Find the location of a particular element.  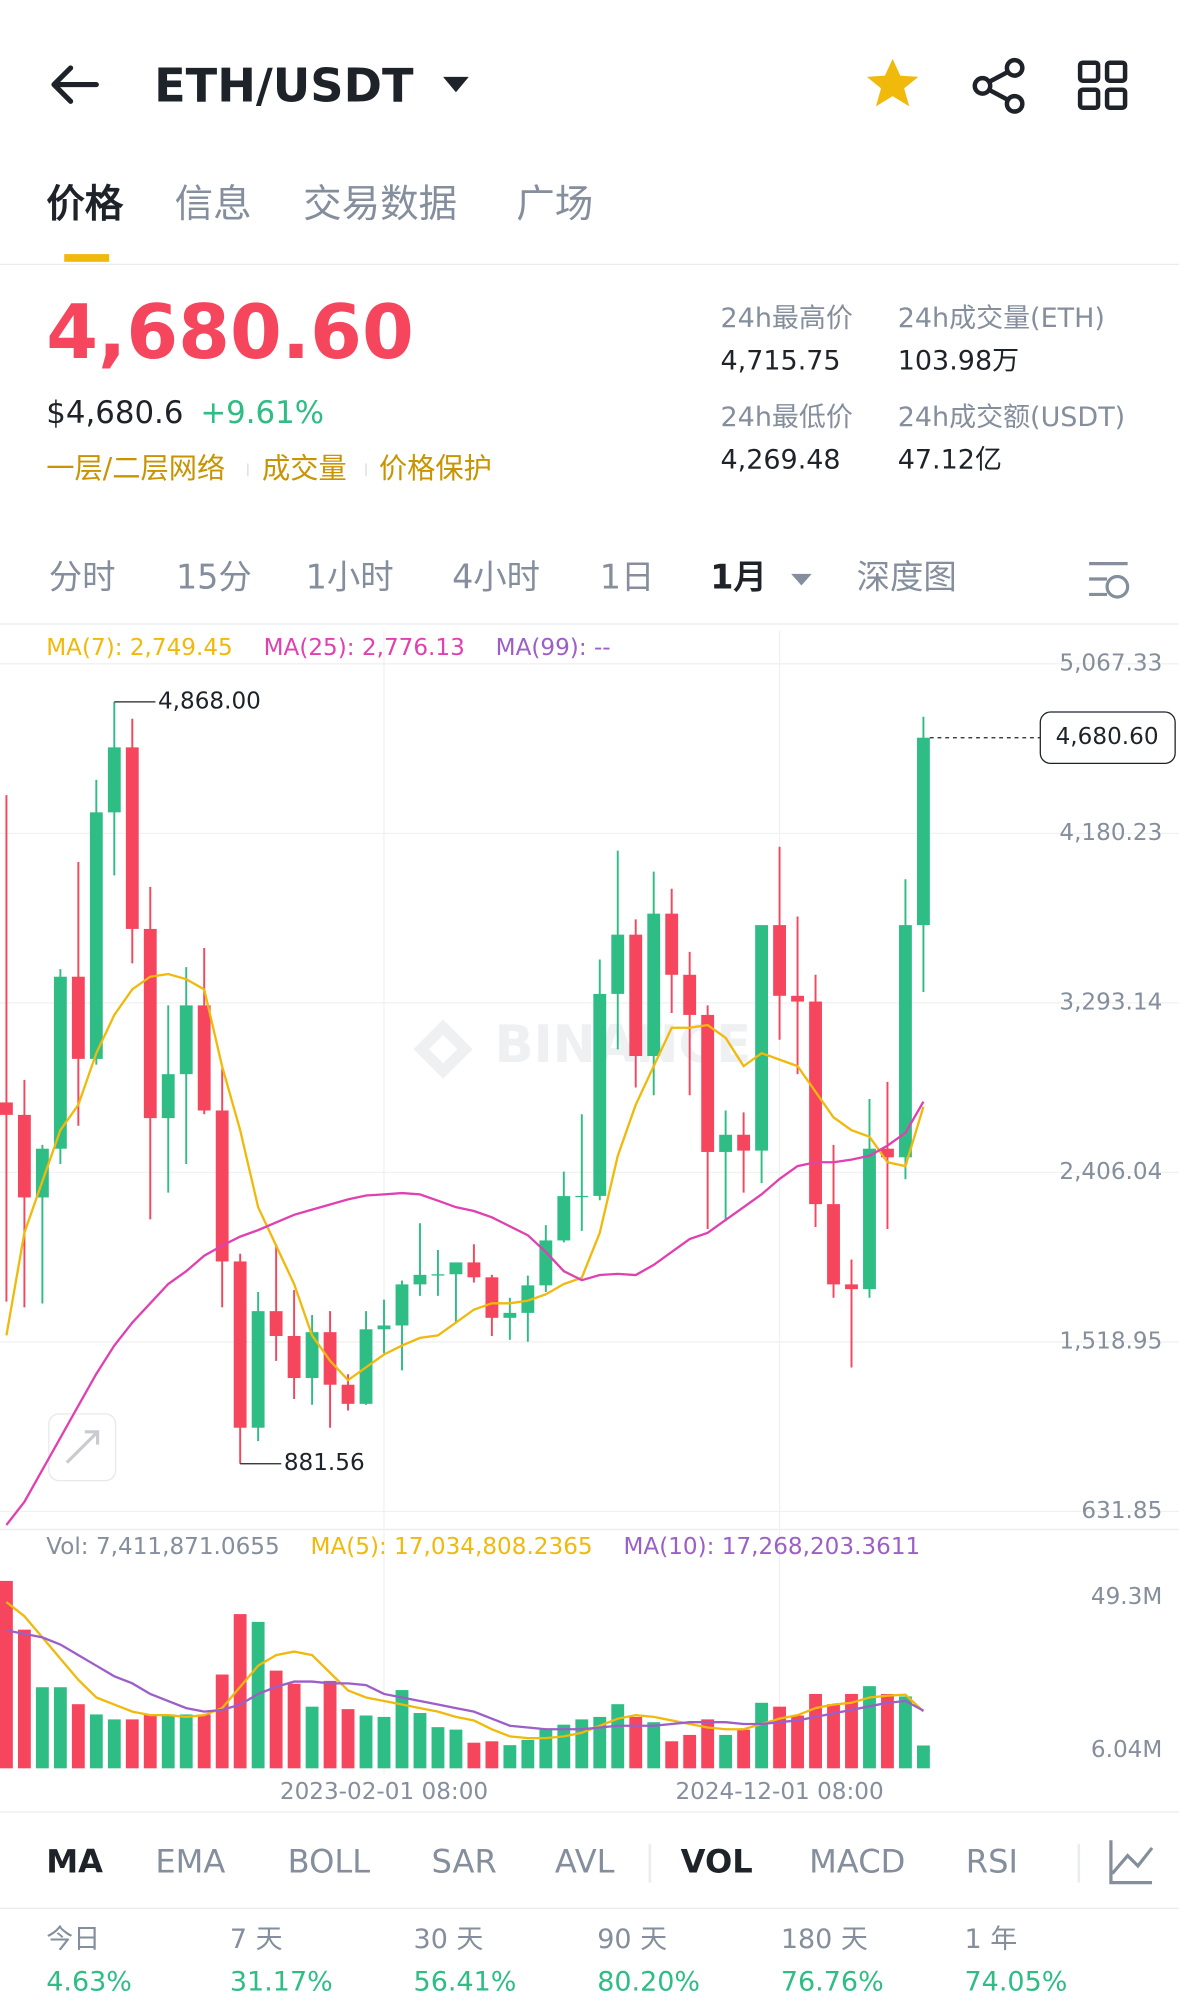

tab: 广场 is located at coordinates (554, 204).